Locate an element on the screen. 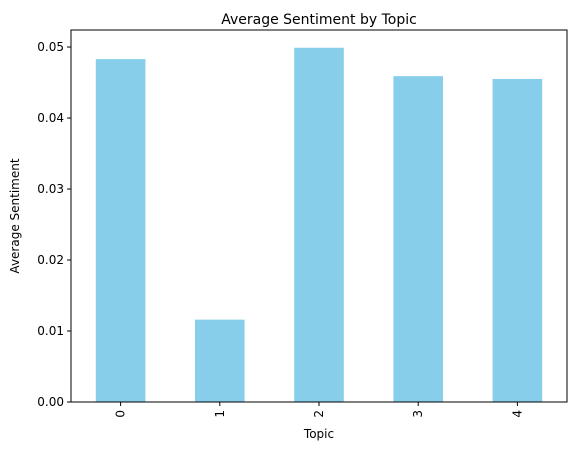 The image size is (576, 450). x-tick-label: 3 is located at coordinates (418, 414).